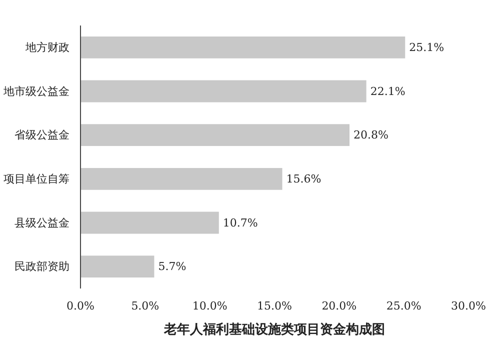 This screenshot has height=342, width=500. I want to click on x-tick-label: 5.0%, so click(145, 306).